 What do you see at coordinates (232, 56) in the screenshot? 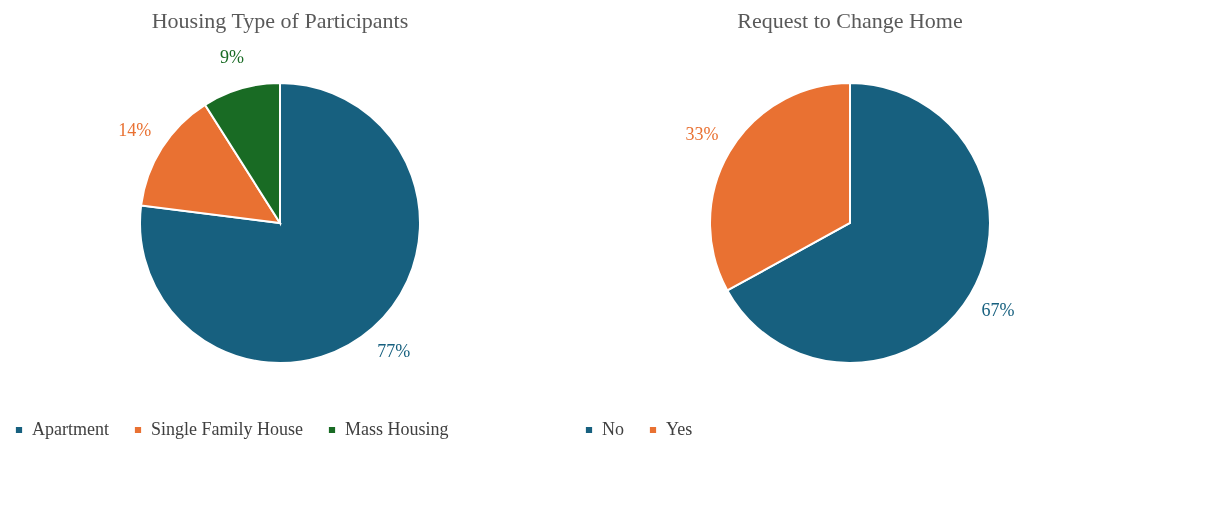
I see `data-label: 9%` at bounding box center [232, 56].